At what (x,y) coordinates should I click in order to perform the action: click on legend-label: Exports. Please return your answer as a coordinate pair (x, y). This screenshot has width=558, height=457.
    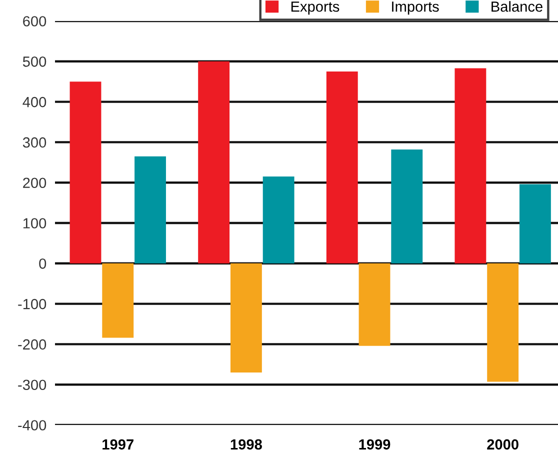
    Looking at the image, I should click on (315, 8).